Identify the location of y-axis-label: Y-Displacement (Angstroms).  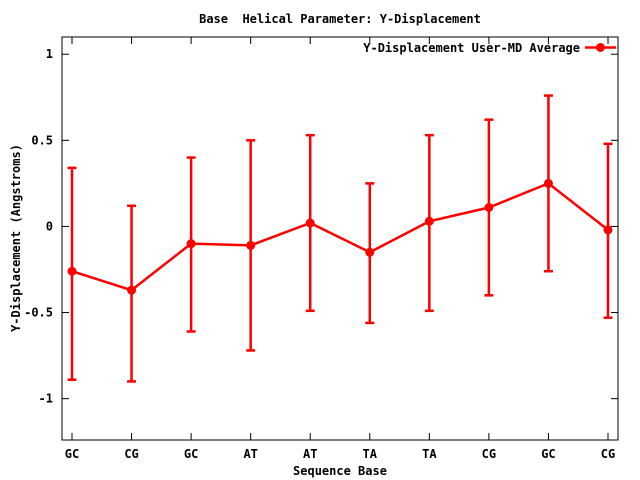
(16, 238).